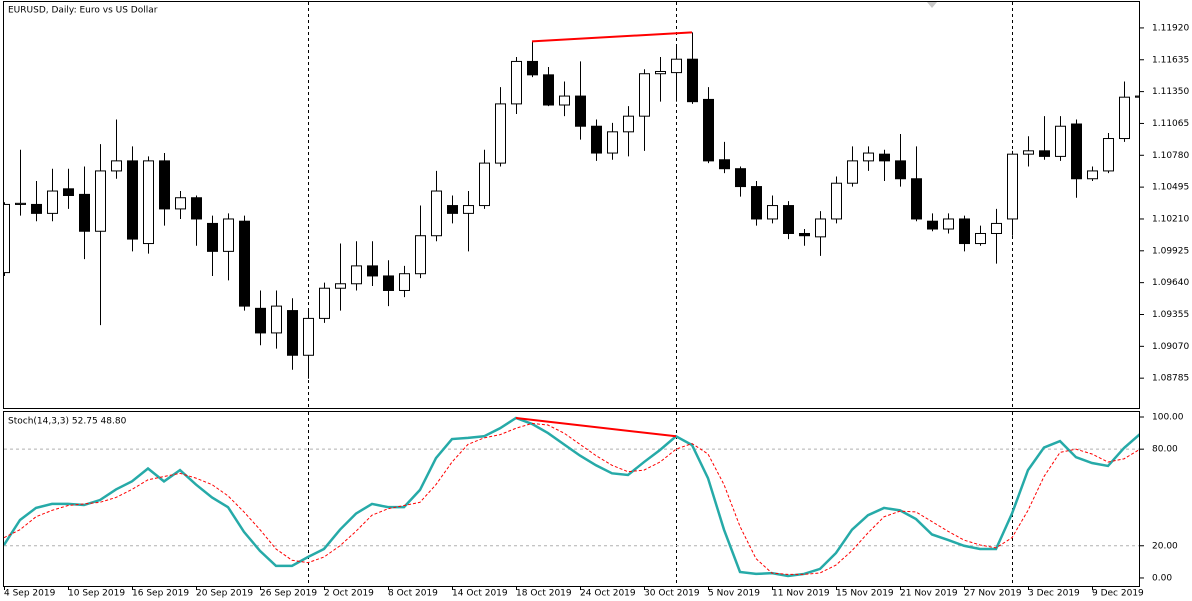  I want to click on x-tick-label: 30 Oct 2019, so click(672, 594).